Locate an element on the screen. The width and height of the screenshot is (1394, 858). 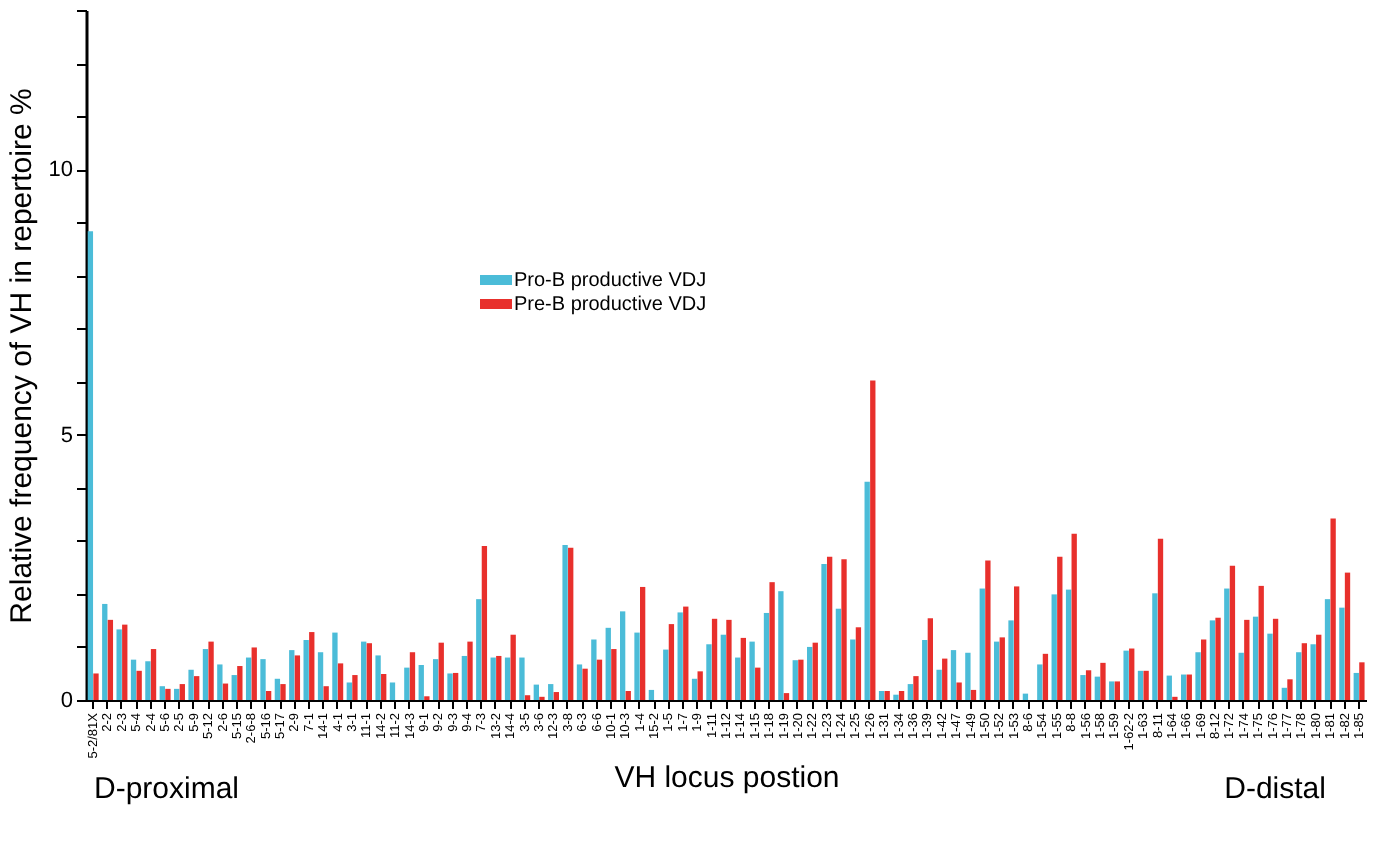
y-tick-label: 5 is located at coordinates (66, 435).